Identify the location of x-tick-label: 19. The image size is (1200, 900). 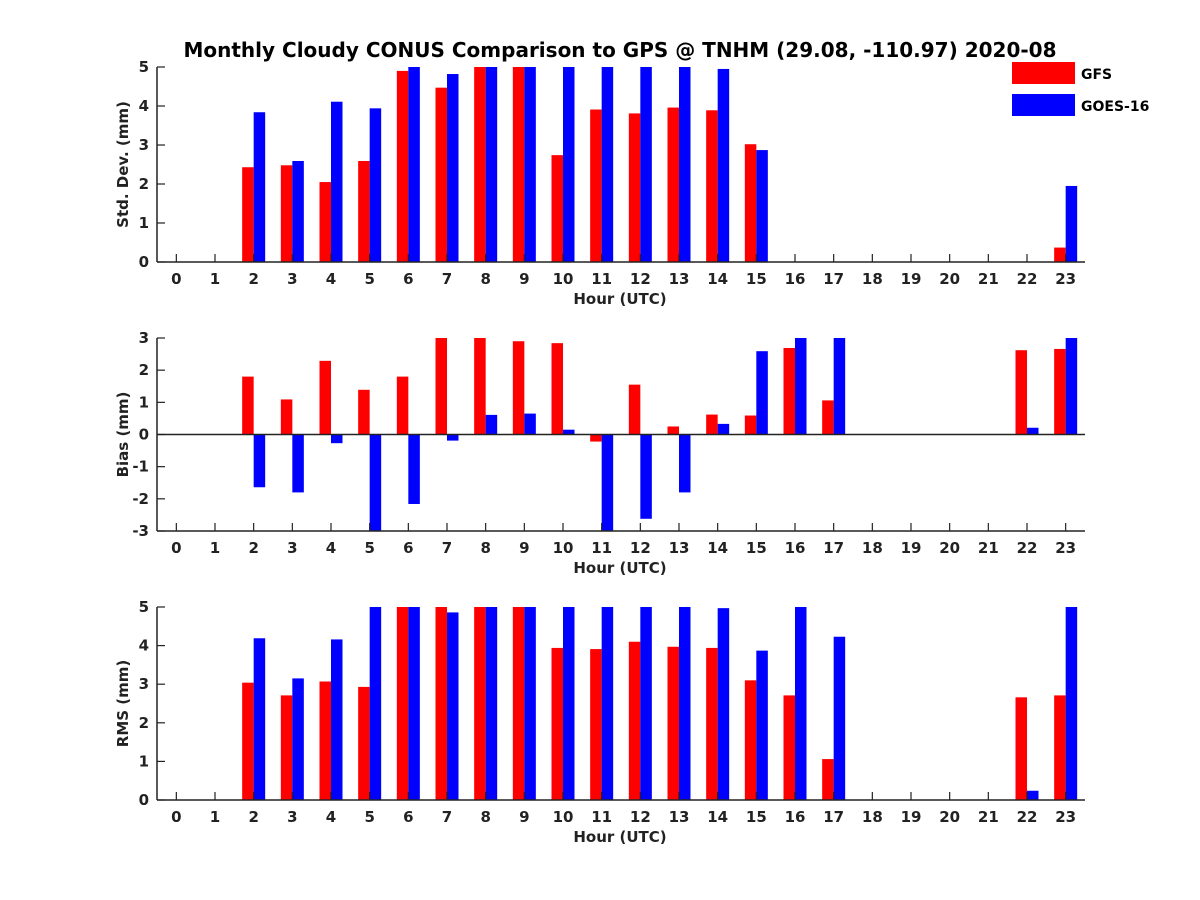
(911, 279).